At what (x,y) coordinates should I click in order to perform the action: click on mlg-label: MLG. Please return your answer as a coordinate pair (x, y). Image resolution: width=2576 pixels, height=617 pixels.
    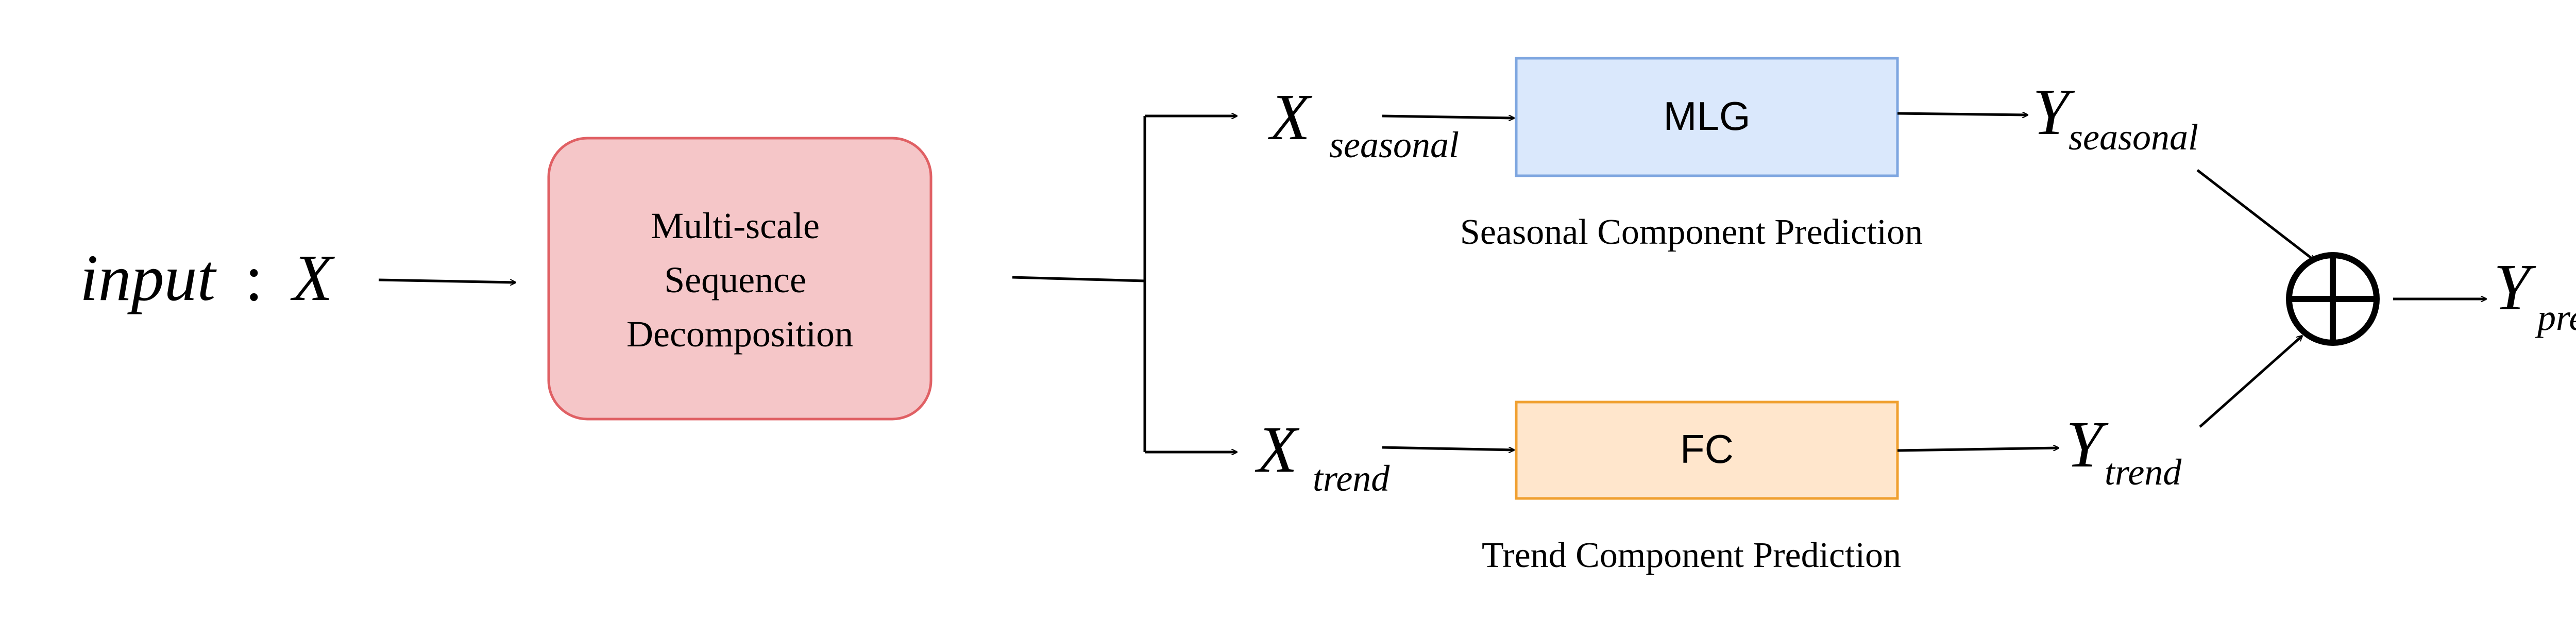
    Looking at the image, I should click on (1707, 116).